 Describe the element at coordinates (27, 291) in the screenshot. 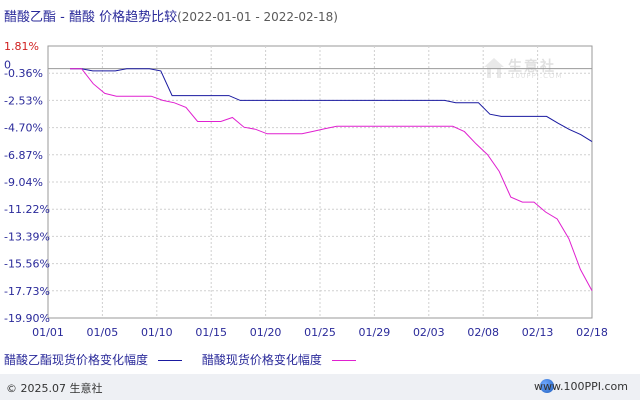

I see `y-tick-label: -17.73%` at that location.